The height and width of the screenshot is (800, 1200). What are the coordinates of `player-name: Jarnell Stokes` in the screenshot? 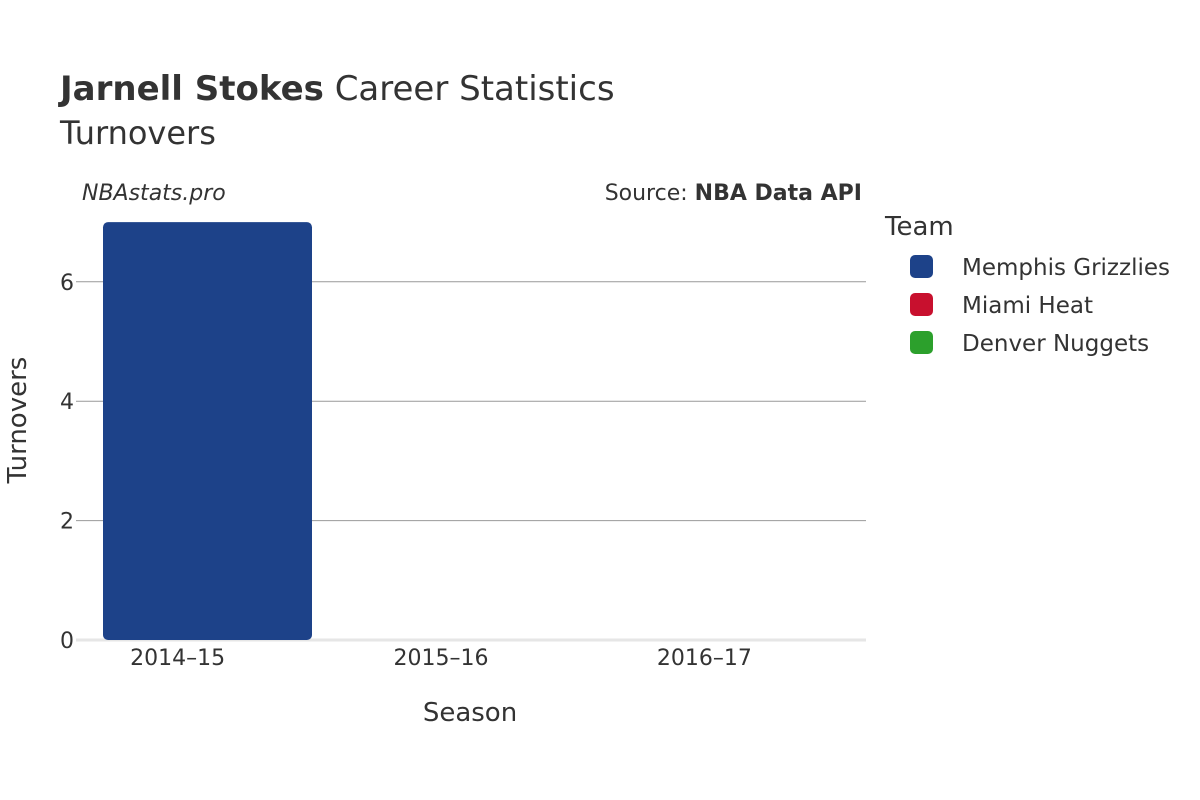 It's located at (191, 89).